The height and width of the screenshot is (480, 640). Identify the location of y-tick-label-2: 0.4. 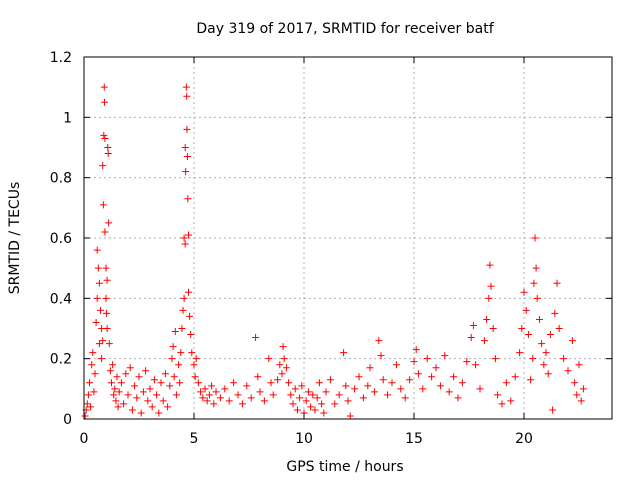
(61, 299).